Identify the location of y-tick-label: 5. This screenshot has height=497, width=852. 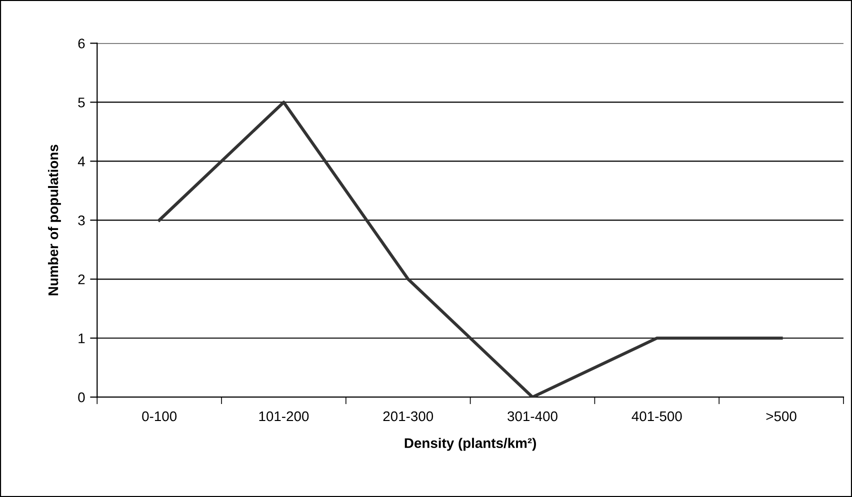
(81, 103).